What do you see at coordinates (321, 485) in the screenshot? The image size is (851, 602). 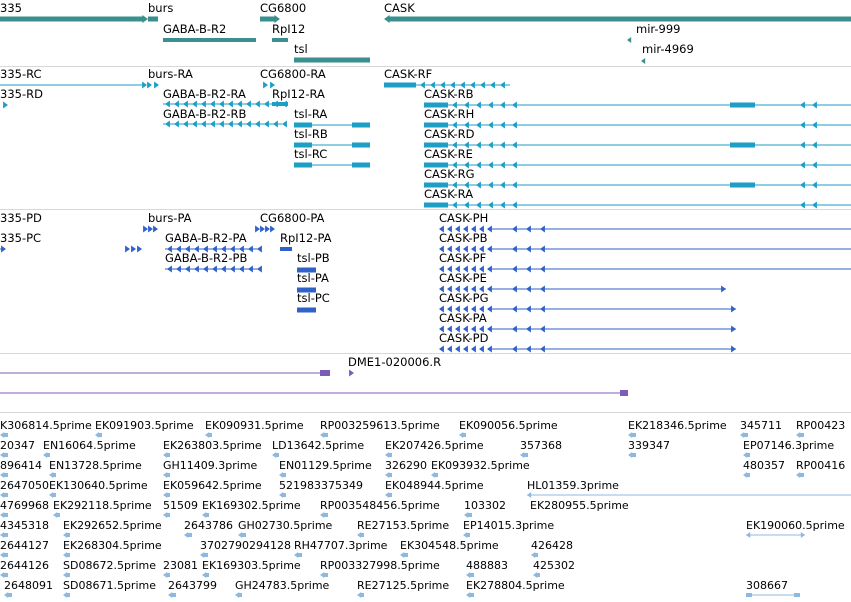 I see `est-label: 521983375349` at bounding box center [321, 485].